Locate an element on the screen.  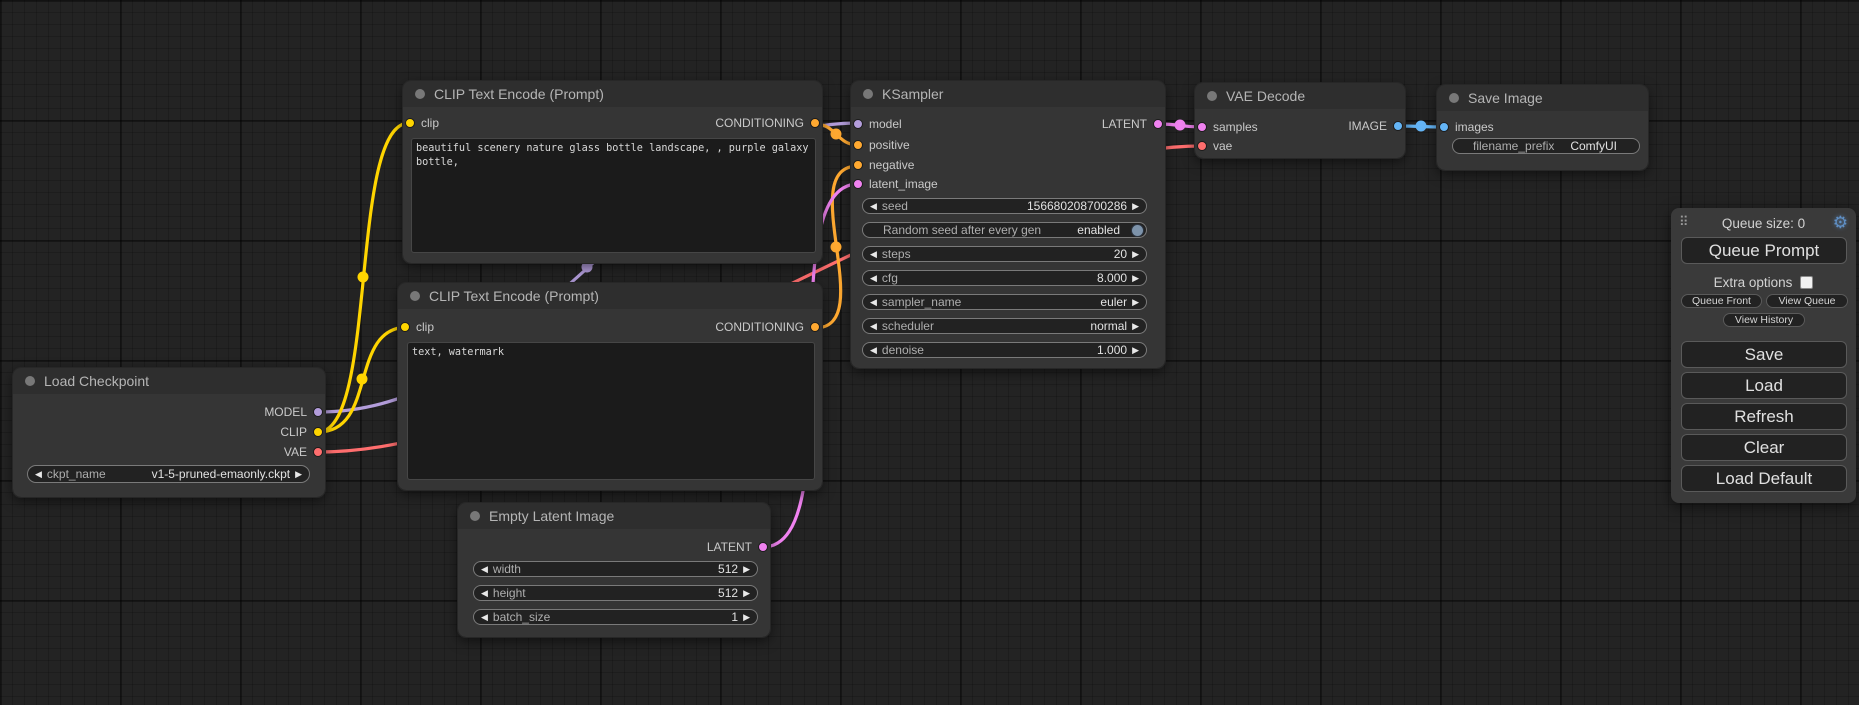
random-seed-widget: Random seed after every gen enabled is located at coordinates (1004, 230).